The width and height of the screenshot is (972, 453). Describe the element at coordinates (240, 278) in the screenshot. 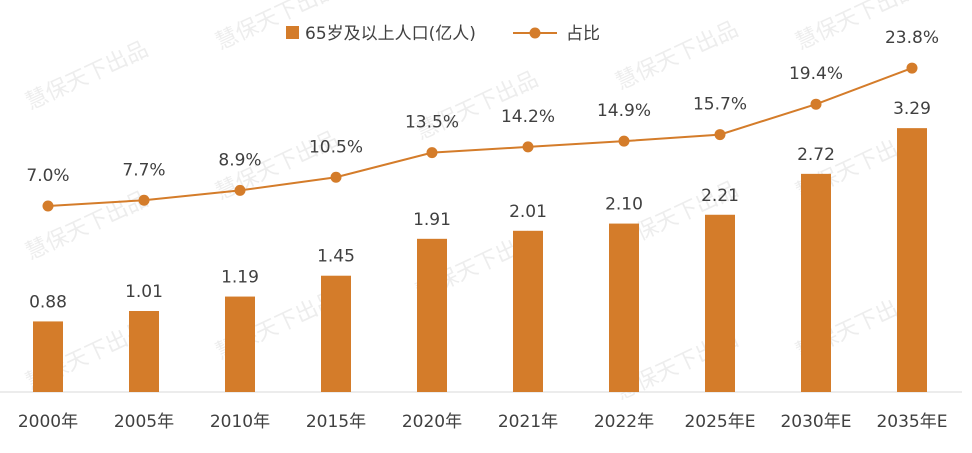

I see `bar-data-label: 1.19` at that location.